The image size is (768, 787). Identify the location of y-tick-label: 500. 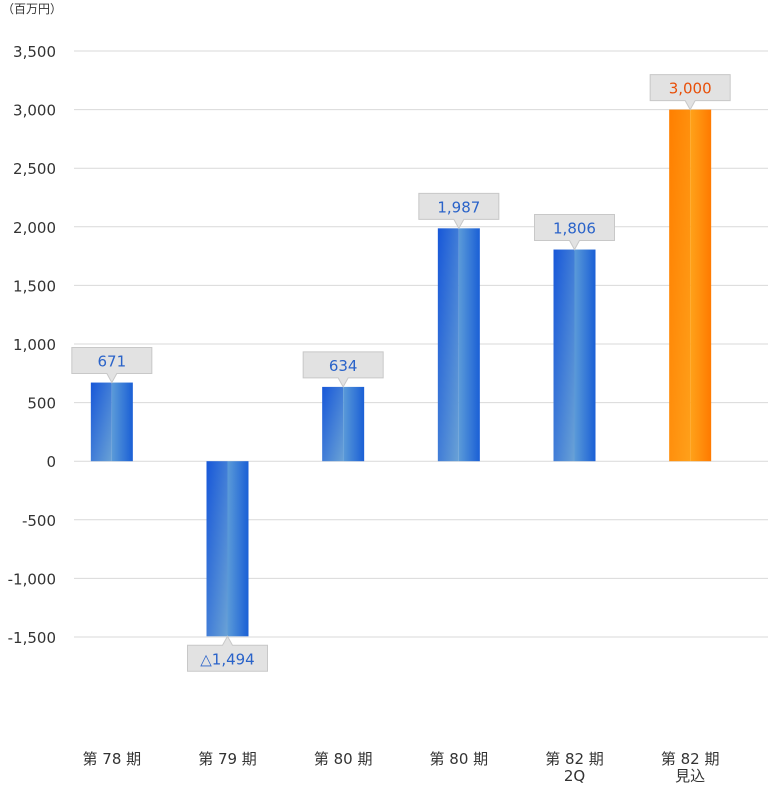
(41, 404).